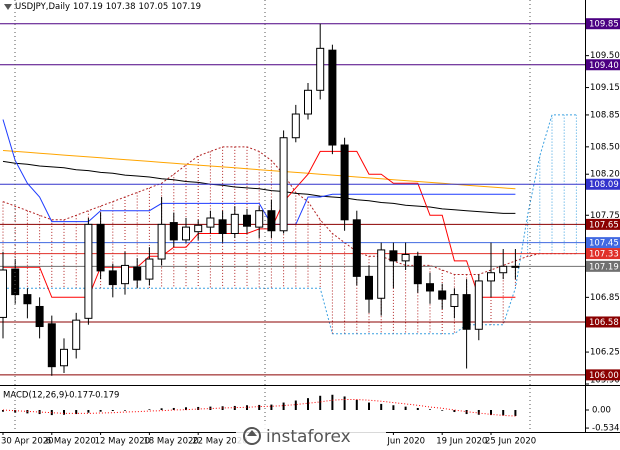 The height and width of the screenshot is (450, 620). I want to click on y-tick-label: 106.25, so click(605, 353).